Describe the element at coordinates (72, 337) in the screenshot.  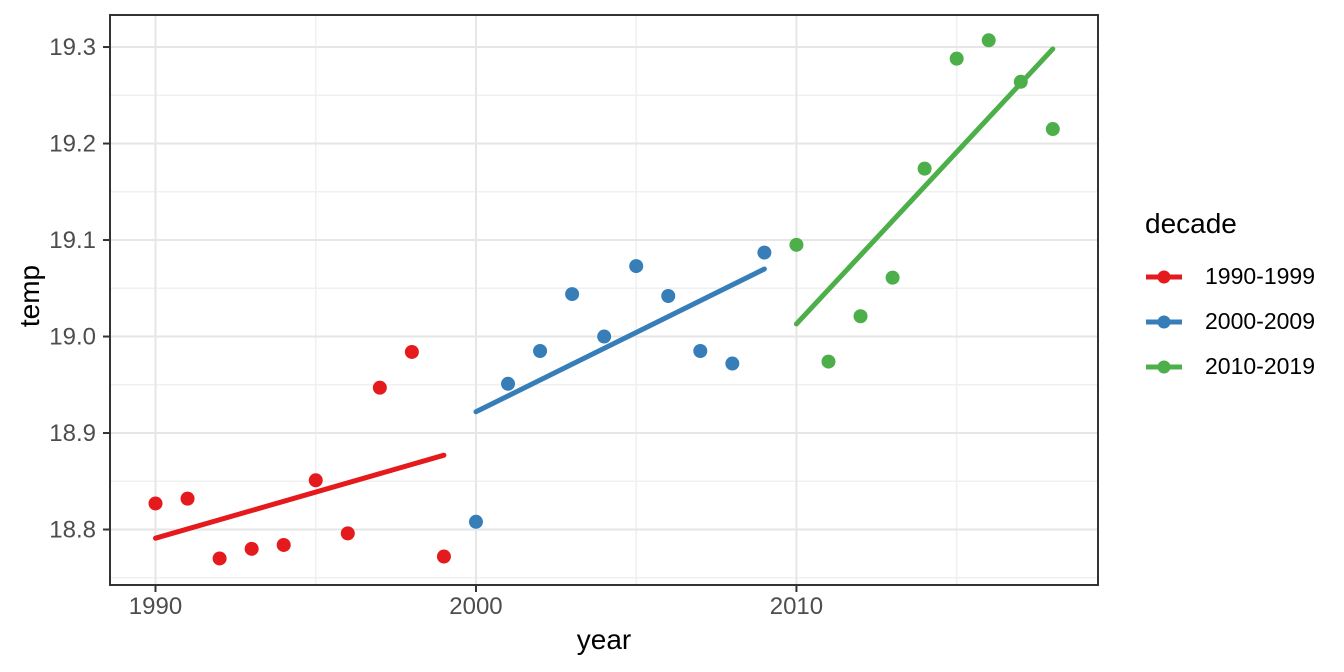
I see `y-tick-label: 19.0` at that location.